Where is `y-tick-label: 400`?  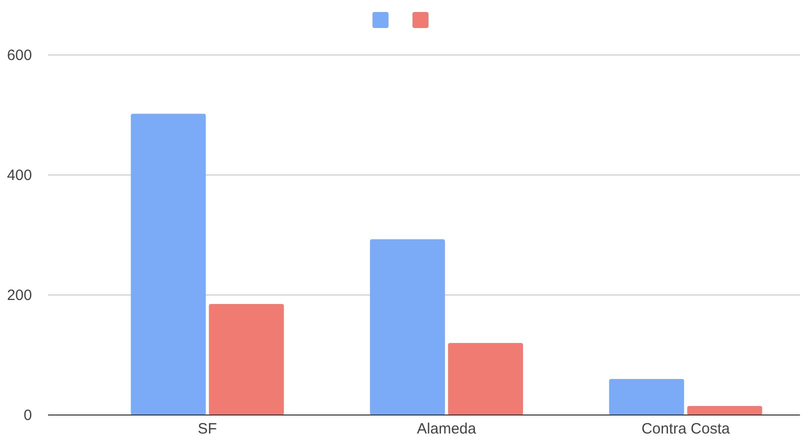 y-tick-label: 400 is located at coordinates (19, 175).